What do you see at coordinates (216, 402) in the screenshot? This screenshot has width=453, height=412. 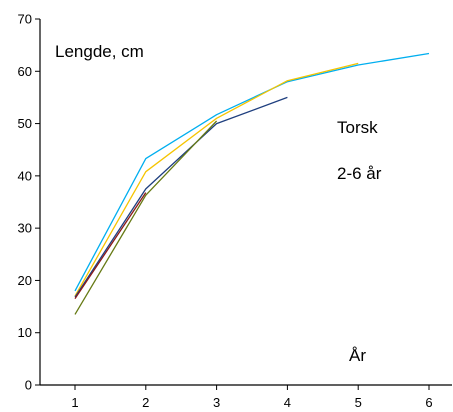 I see `x-tick-label: 3` at bounding box center [216, 402].